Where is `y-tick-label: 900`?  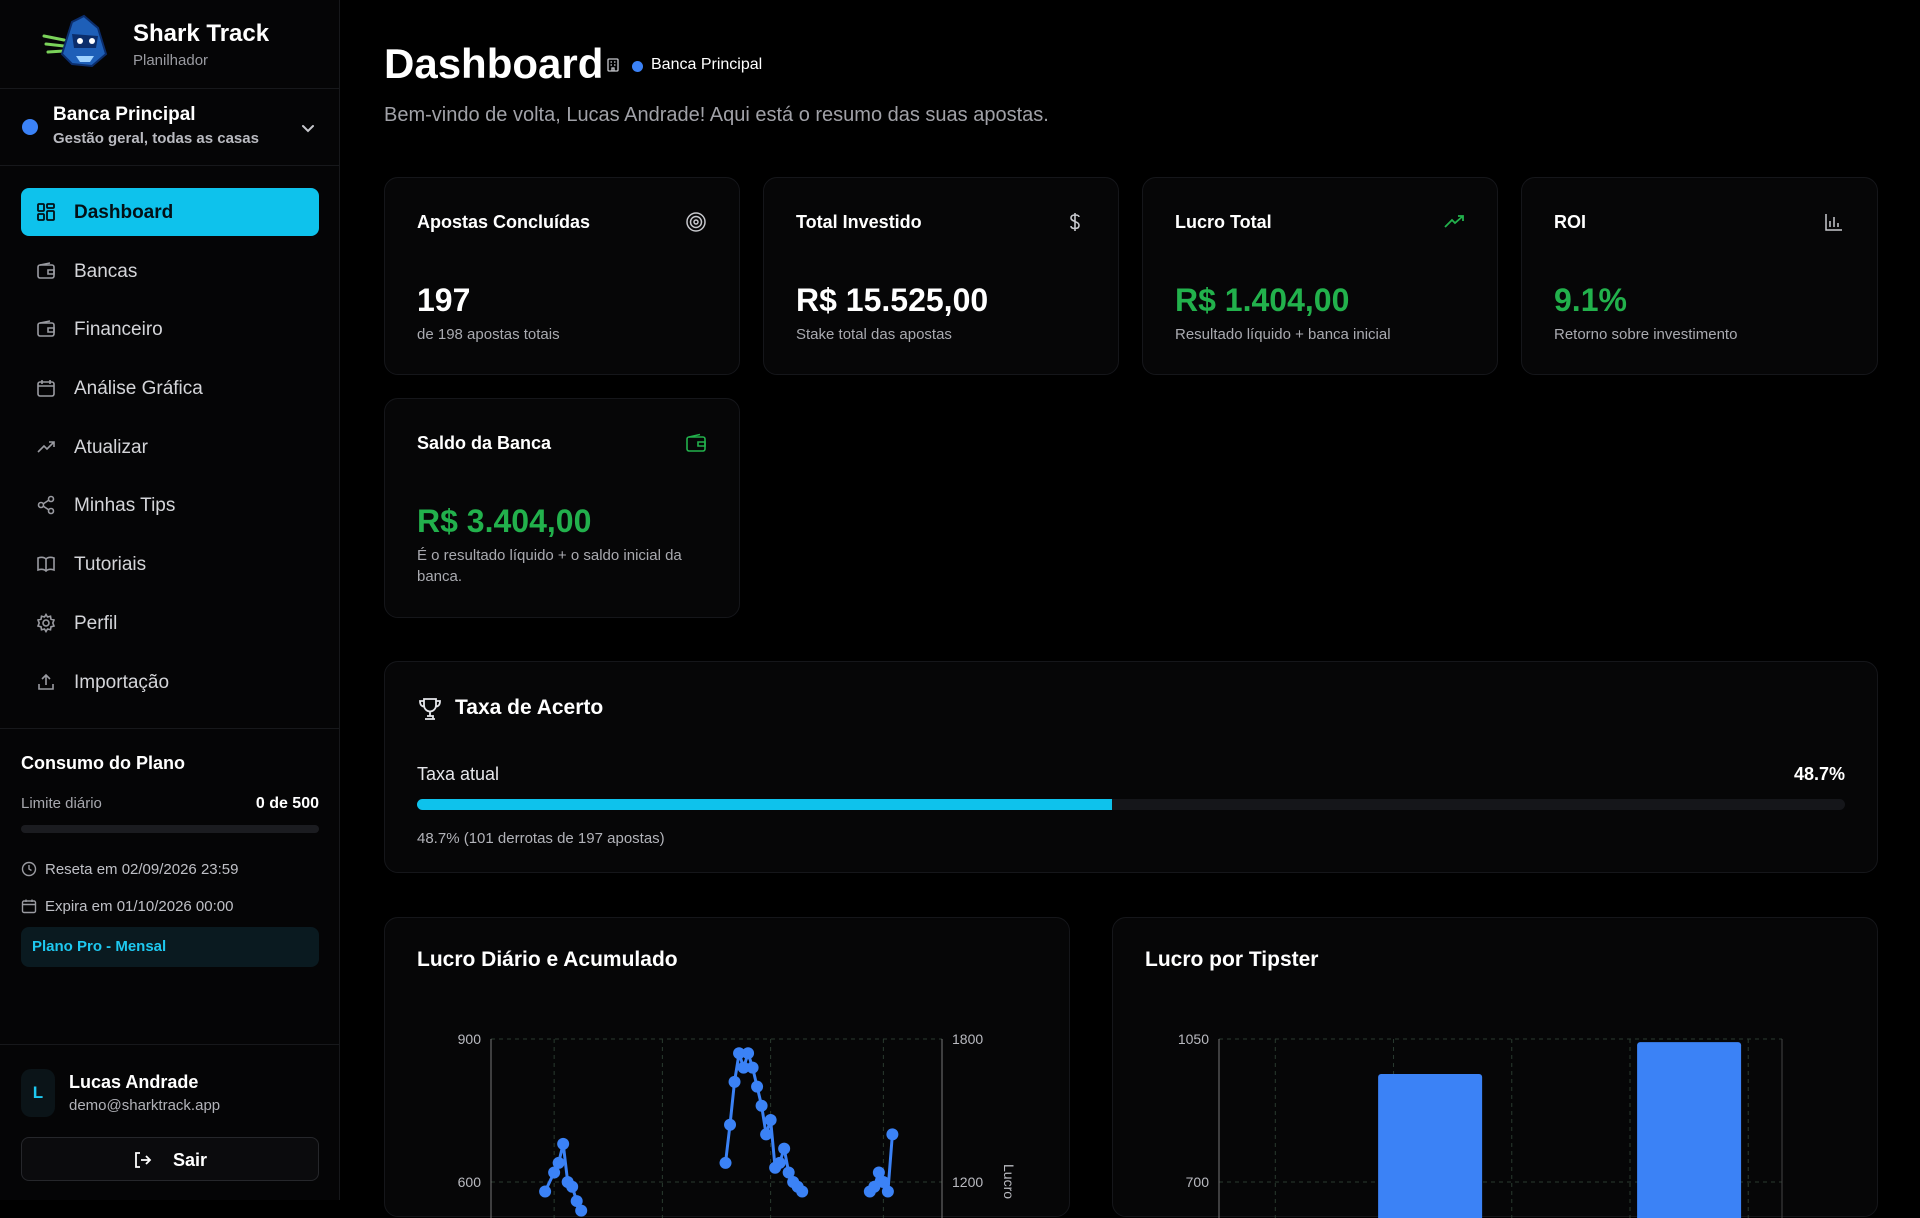
y-tick-label: 900 is located at coordinates (470, 1039).